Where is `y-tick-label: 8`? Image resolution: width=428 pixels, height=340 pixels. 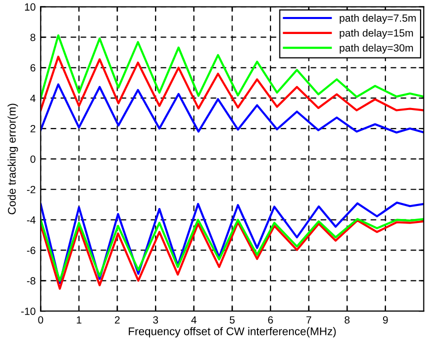 y-tick-label: 8 is located at coordinates (33, 38).